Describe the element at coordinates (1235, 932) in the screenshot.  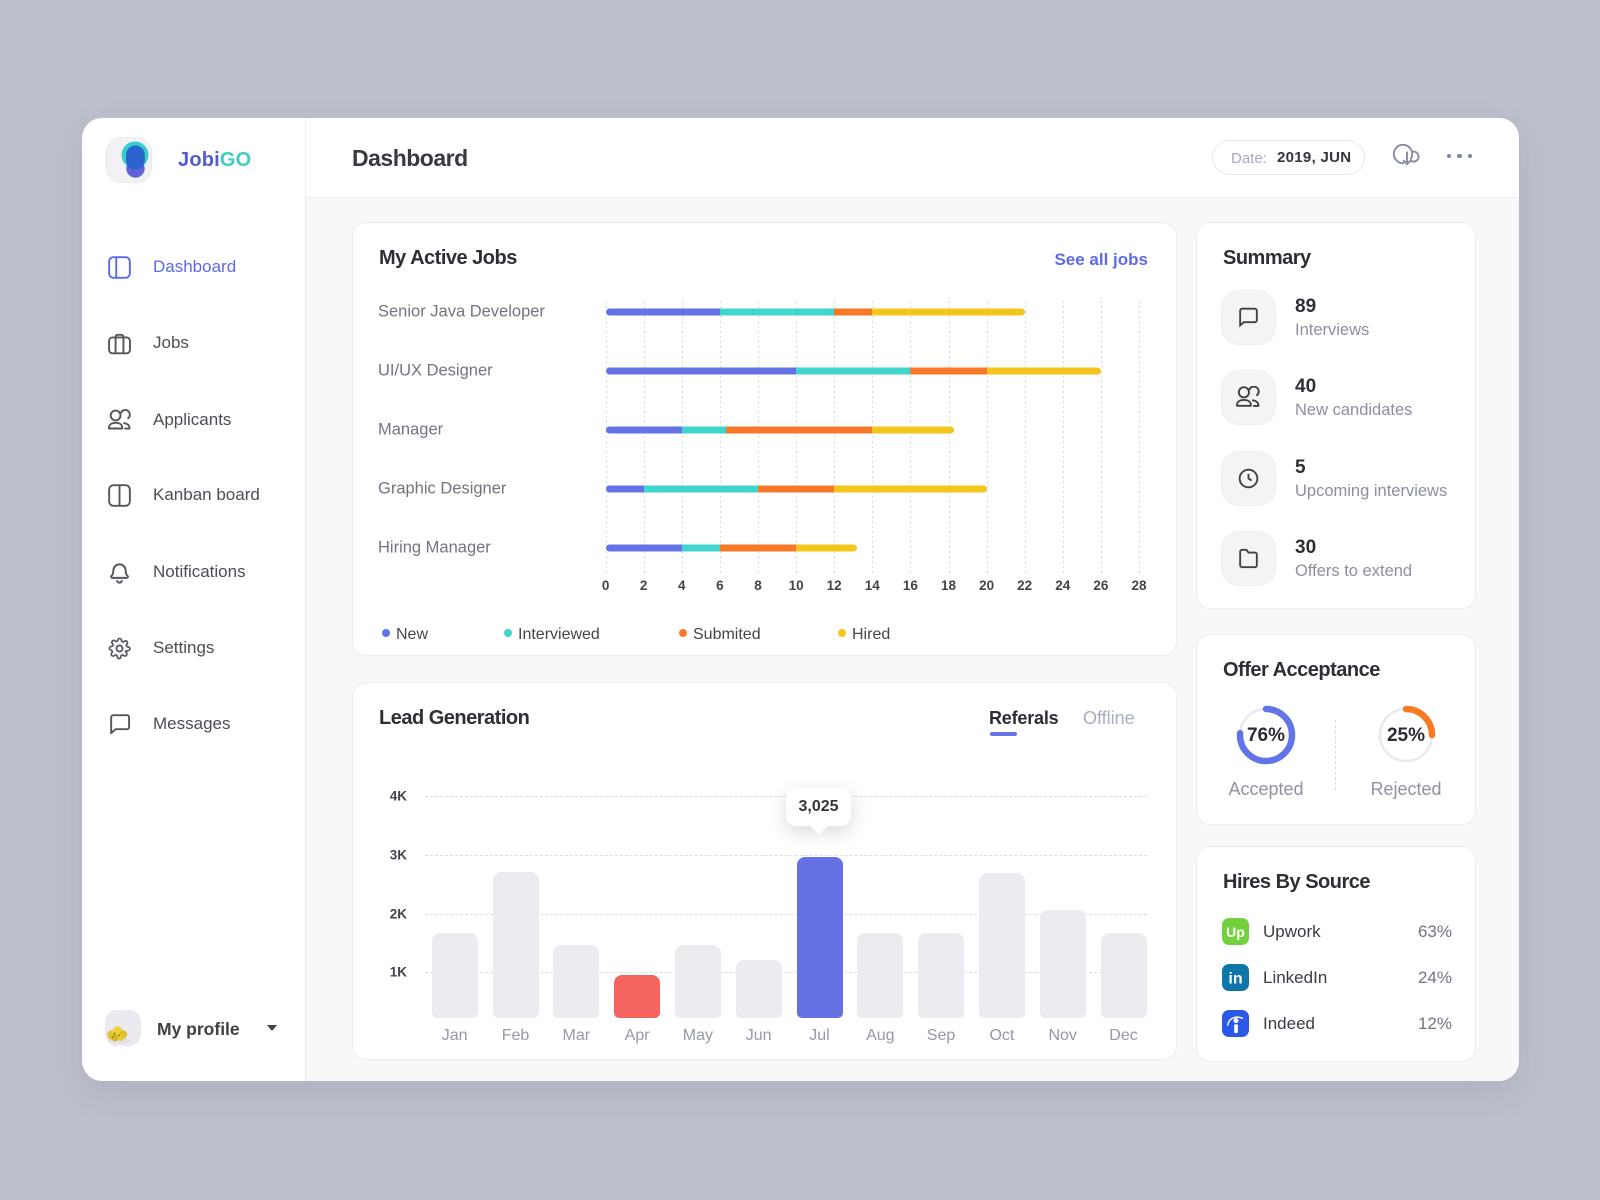
I see `svg-text: Up` at that location.